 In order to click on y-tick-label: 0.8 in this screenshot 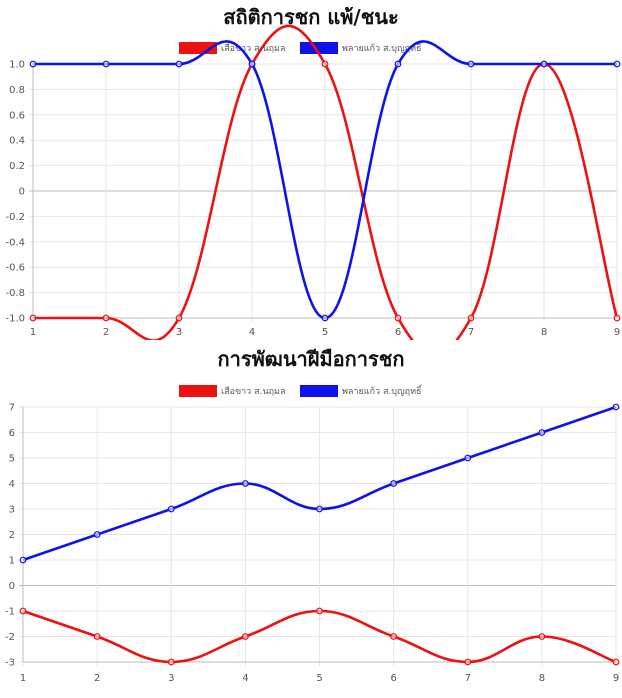, I will do `click(17, 90)`.